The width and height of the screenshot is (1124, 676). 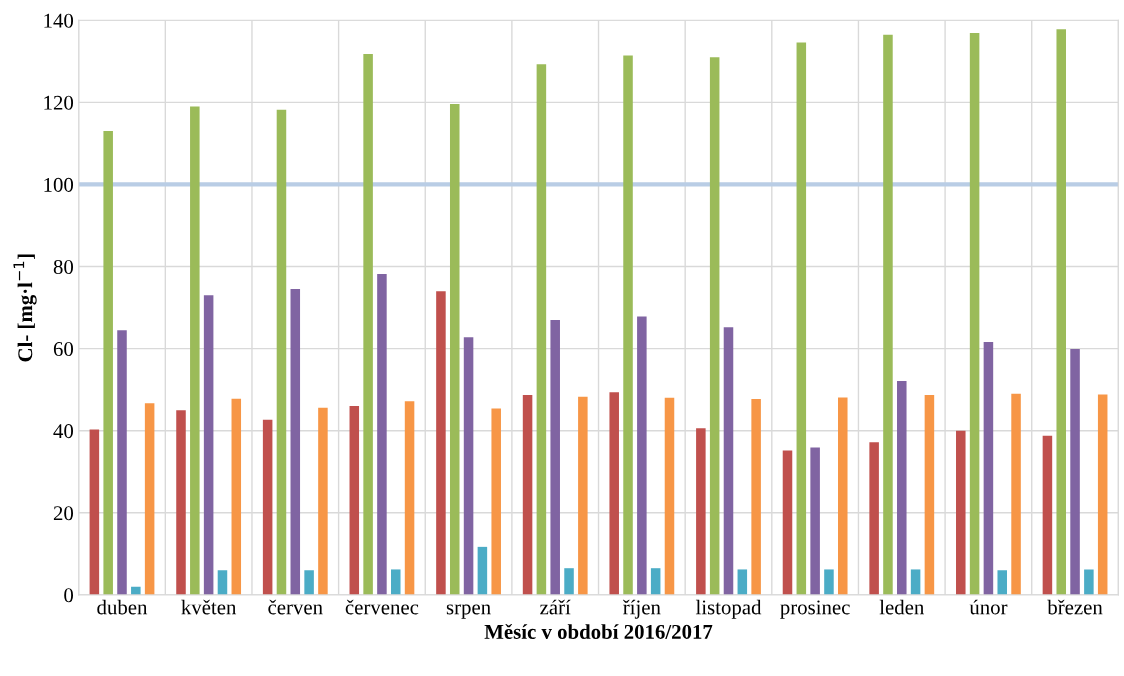 I want to click on y-tick-label: 0, so click(x=69, y=595).